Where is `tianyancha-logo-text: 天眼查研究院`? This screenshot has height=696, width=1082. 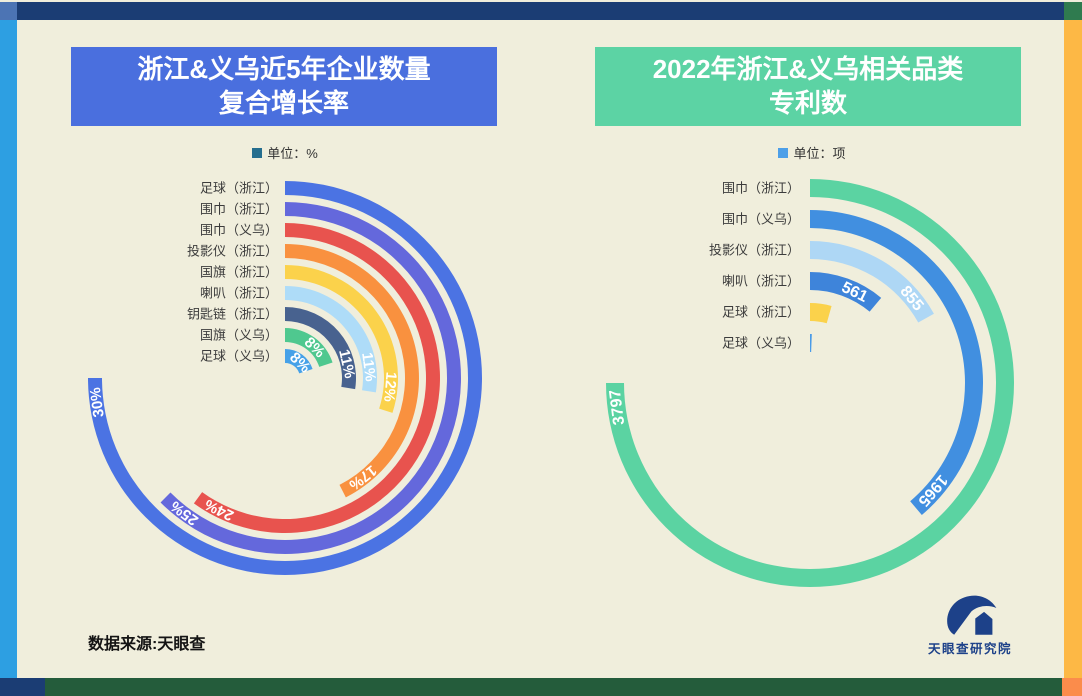
tianyancha-logo-text: 天眼查研究院 is located at coordinates (969, 649).